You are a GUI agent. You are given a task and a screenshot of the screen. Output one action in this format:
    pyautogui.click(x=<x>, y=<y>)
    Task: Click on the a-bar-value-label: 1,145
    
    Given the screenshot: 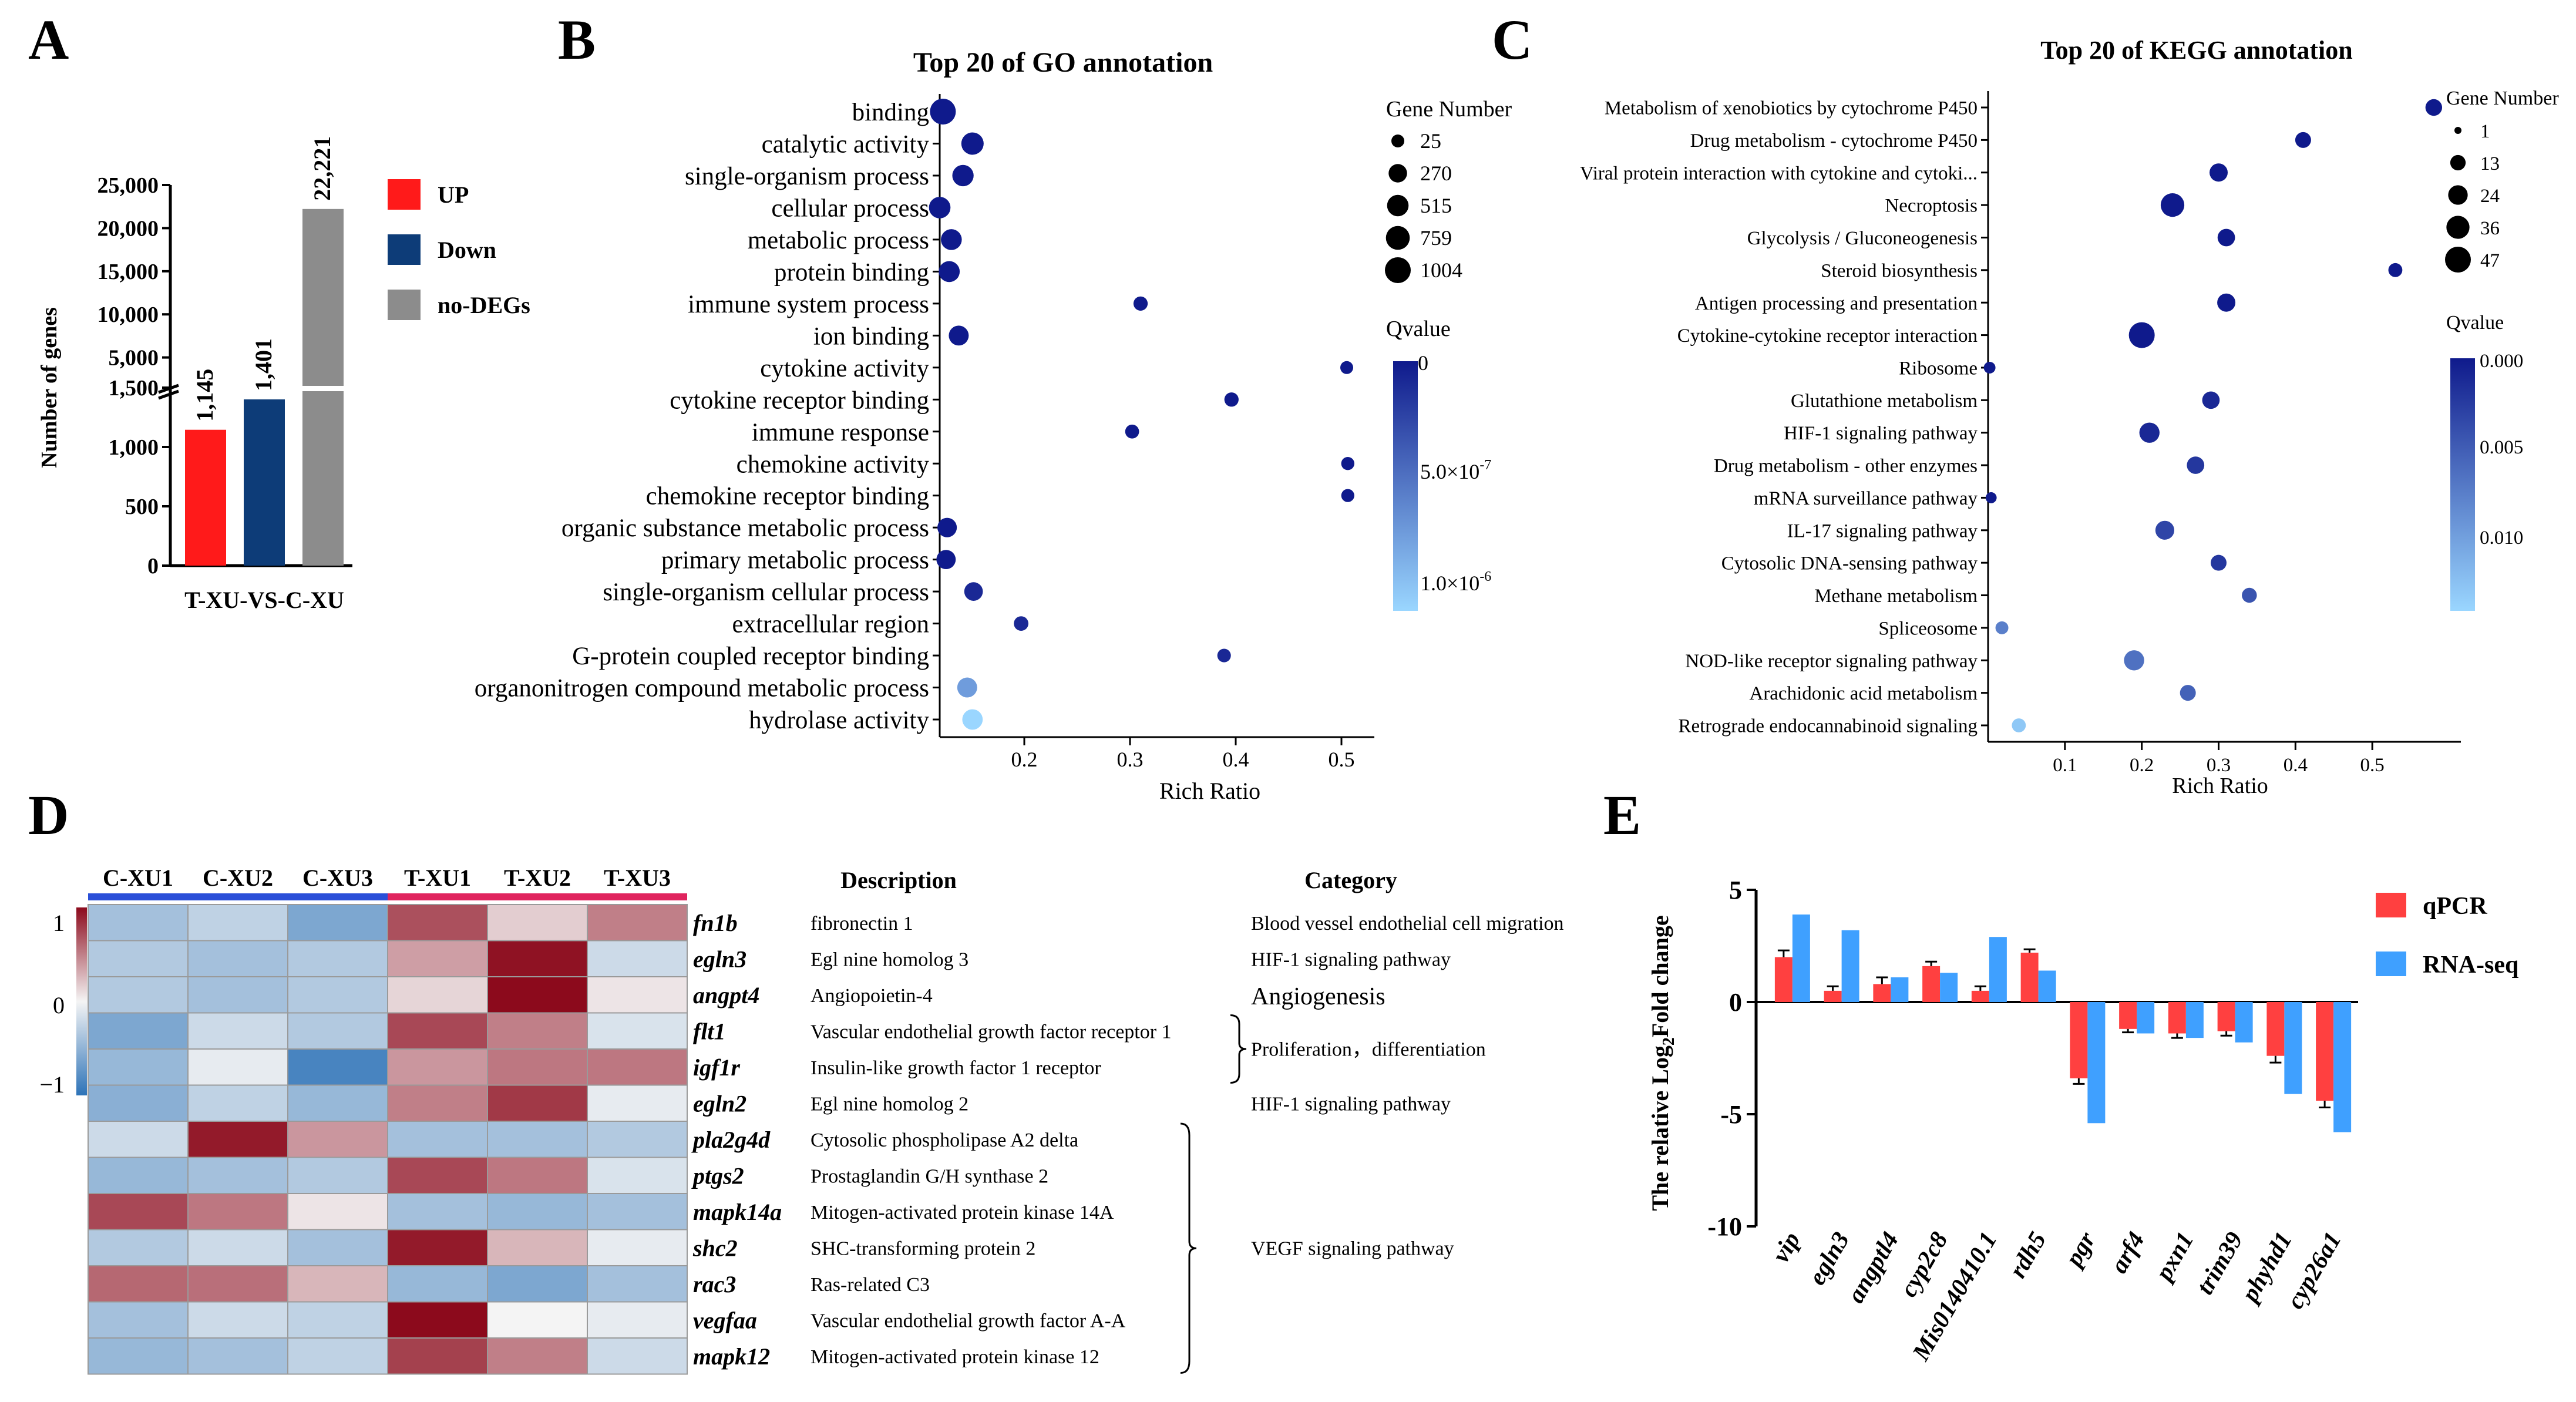 What is the action you would take?
    pyautogui.click(x=204, y=396)
    